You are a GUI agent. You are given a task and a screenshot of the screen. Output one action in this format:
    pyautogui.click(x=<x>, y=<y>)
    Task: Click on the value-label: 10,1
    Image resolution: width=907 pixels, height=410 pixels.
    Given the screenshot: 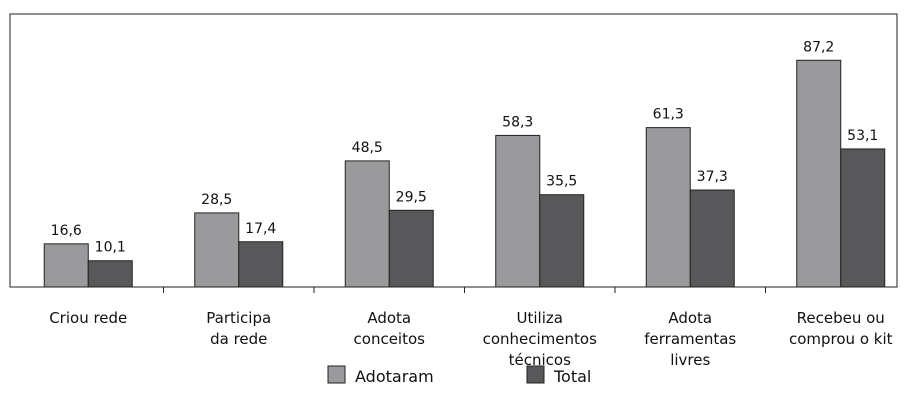 What is the action you would take?
    pyautogui.click(x=110, y=248)
    